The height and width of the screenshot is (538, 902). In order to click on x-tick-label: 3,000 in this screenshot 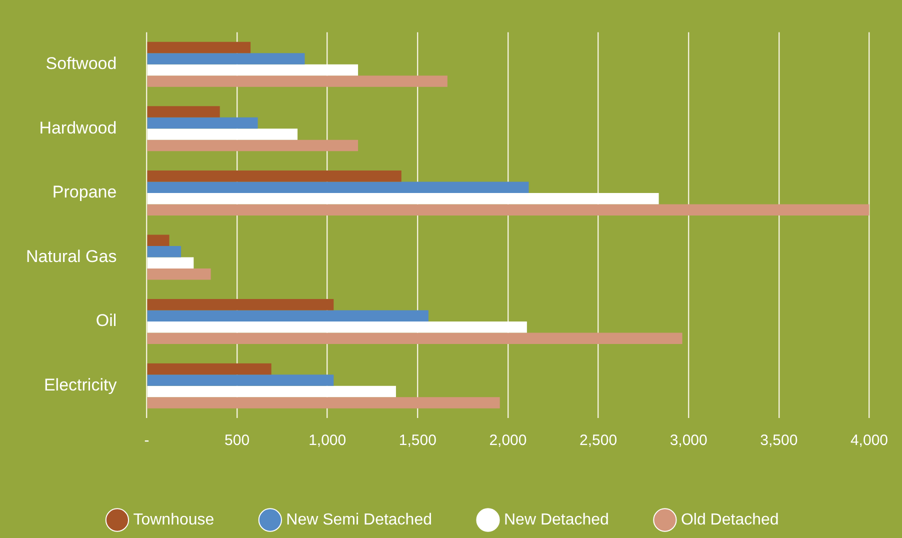, I will do `click(689, 441)`.